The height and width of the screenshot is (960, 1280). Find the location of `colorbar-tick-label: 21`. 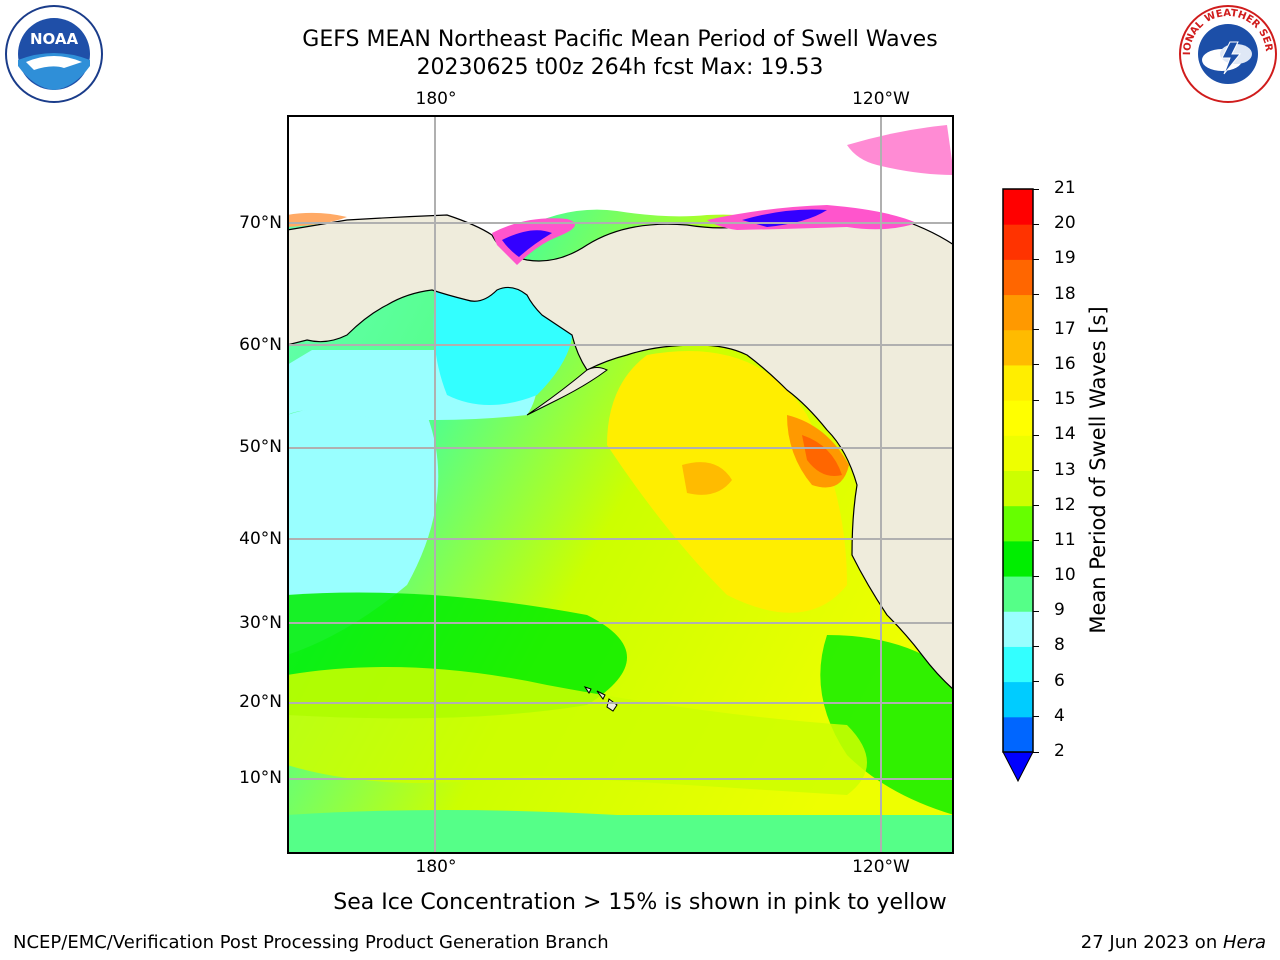

colorbar-tick-label: 21 is located at coordinates (1065, 188).